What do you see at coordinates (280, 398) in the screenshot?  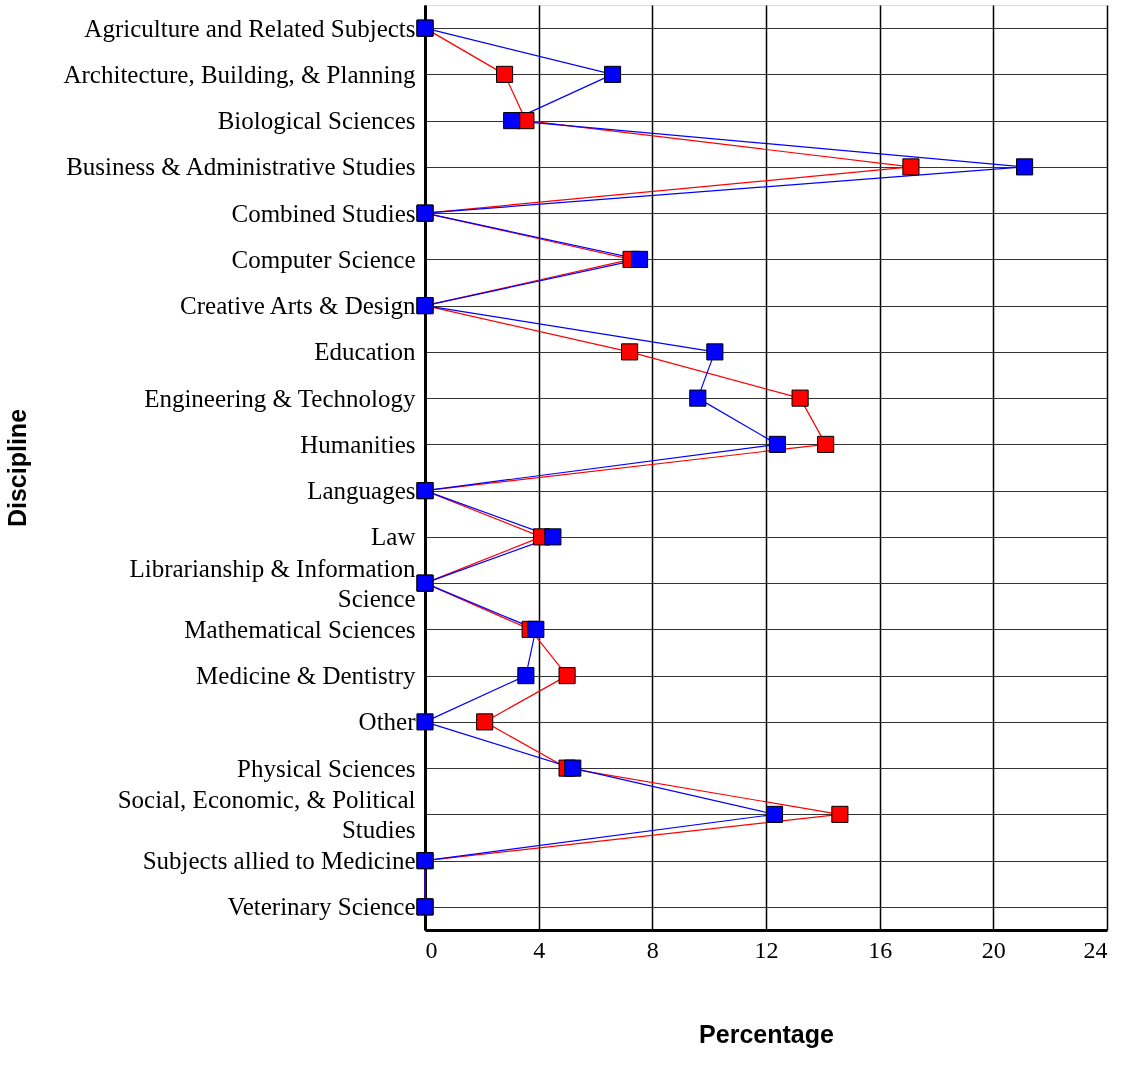 I see `y-tick-label: Engineering & Technology` at bounding box center [280, 398].